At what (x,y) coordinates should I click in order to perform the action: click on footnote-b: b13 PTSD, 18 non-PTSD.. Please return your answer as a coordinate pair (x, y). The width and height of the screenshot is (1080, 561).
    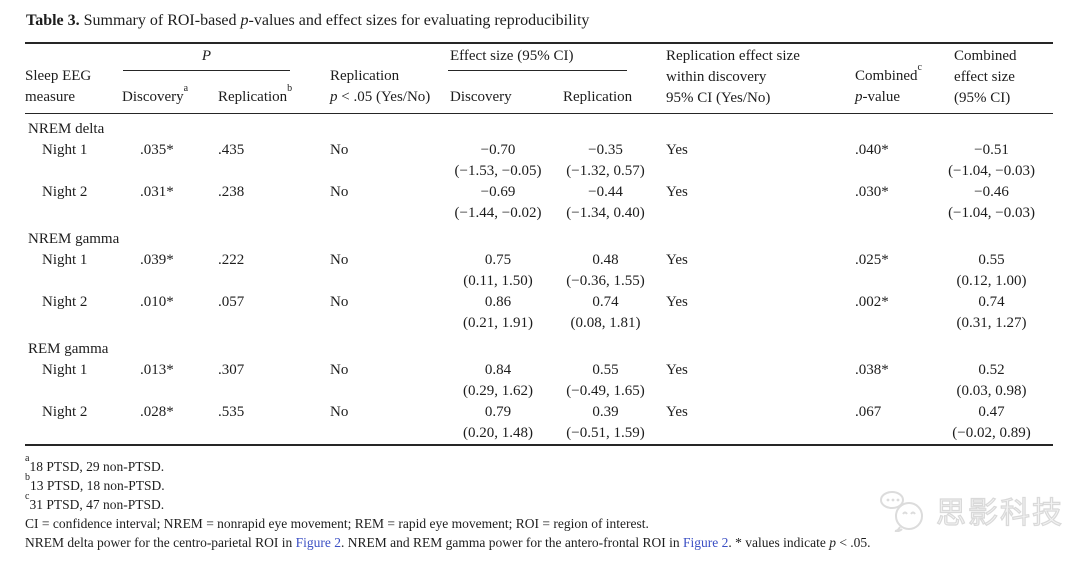
    Looking at the image, I should click on (539, 484).